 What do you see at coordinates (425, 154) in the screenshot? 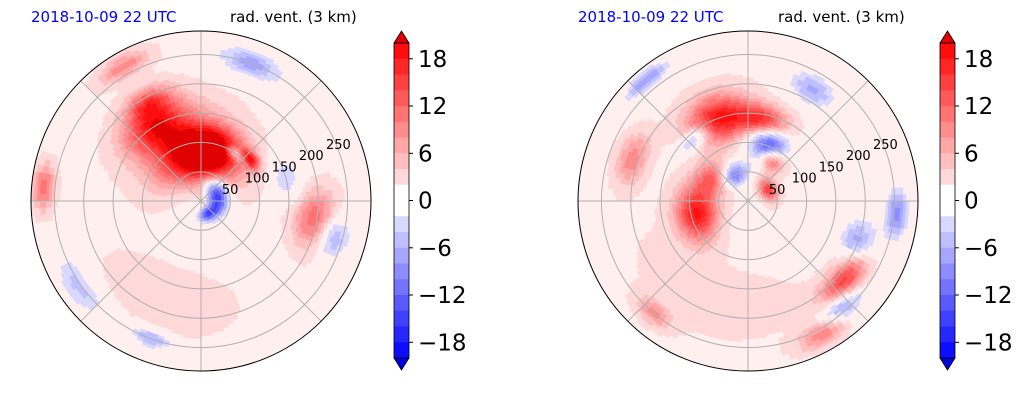
I see `colorbar-tick-label: 6` at bounding box center [425, 154].